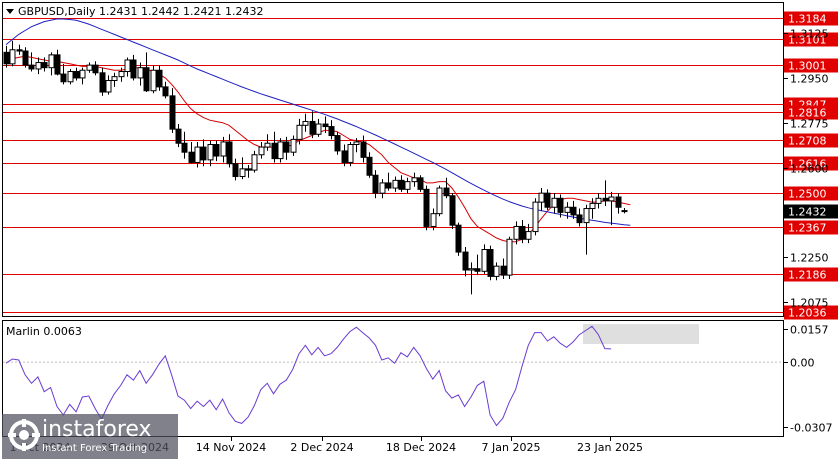 The width and height of the screenshot is (840, 459). Describe the element at coordinates (24, 435) in the screenshot. I see `instaforex-logo-icon` at that location.